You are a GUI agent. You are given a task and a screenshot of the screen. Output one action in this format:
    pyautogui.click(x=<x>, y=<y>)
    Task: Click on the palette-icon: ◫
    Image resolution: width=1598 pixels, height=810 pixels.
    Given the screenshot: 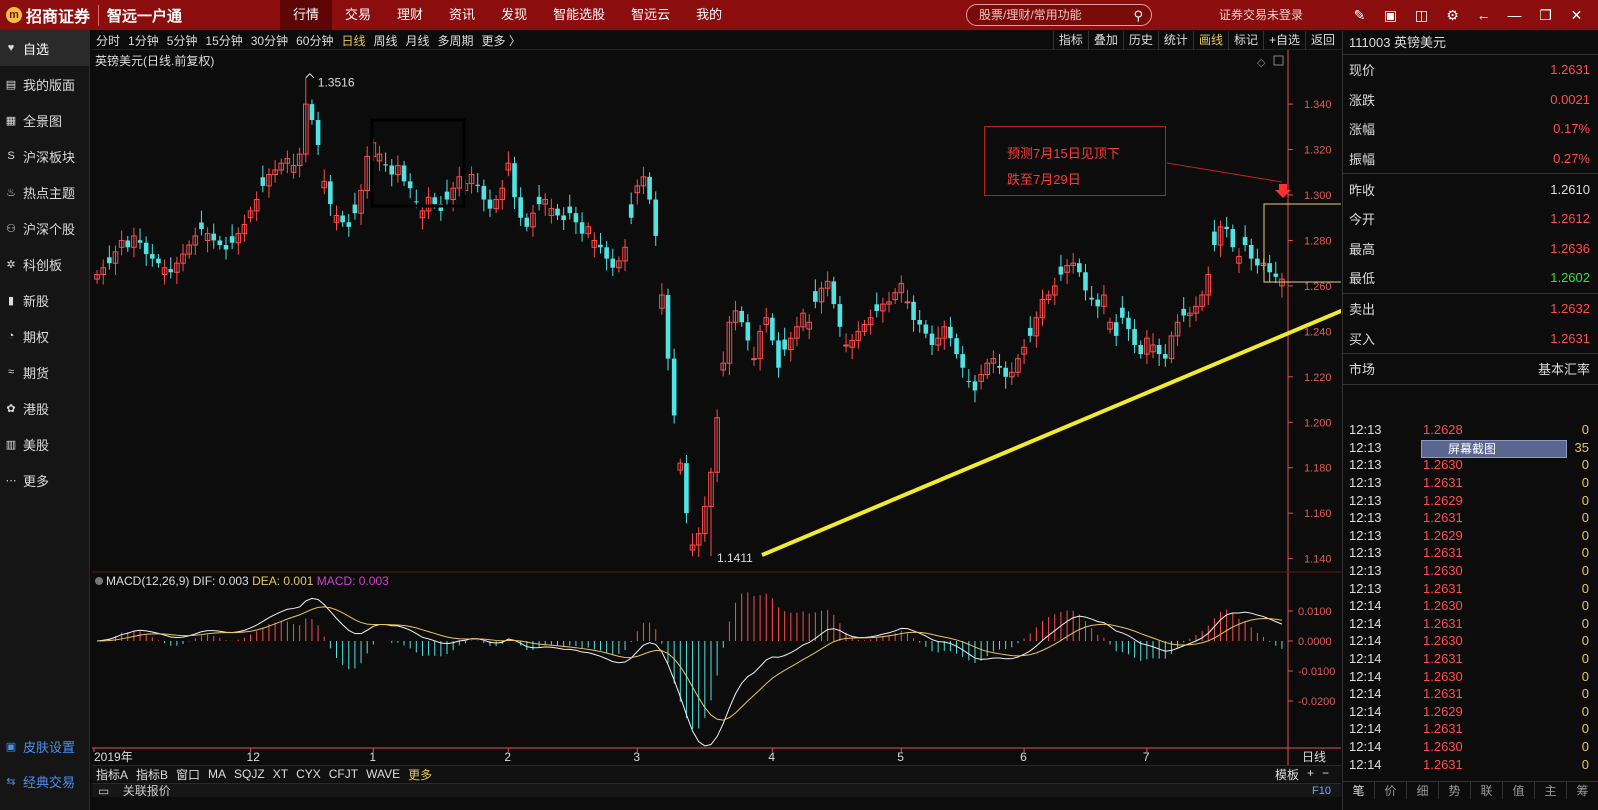 What is the action you would take?
    pyautogui.click(x=1421, y=14)
    